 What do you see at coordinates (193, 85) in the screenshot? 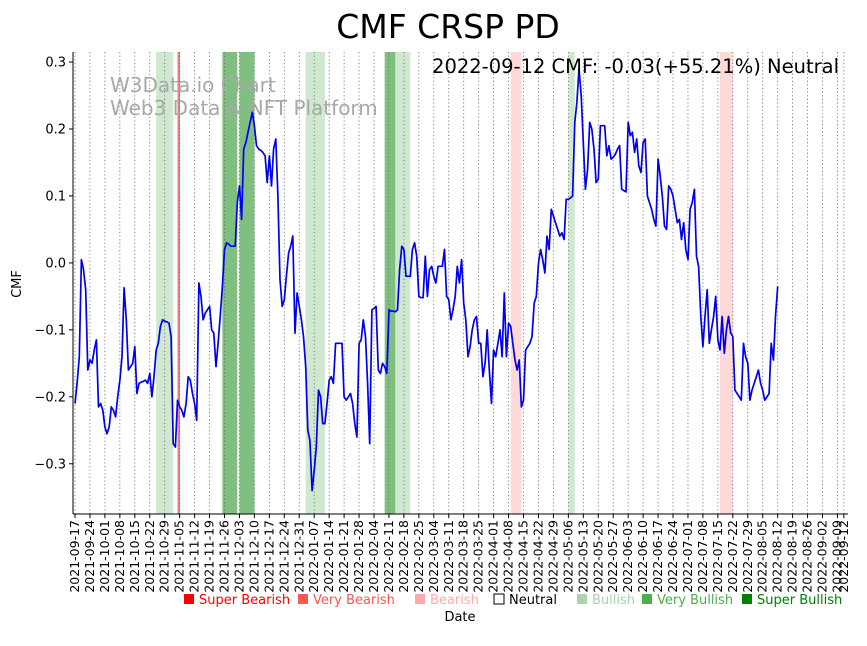
I see `watermark-line-0: W3Data.io Chart` at bounding box center [193, 85].